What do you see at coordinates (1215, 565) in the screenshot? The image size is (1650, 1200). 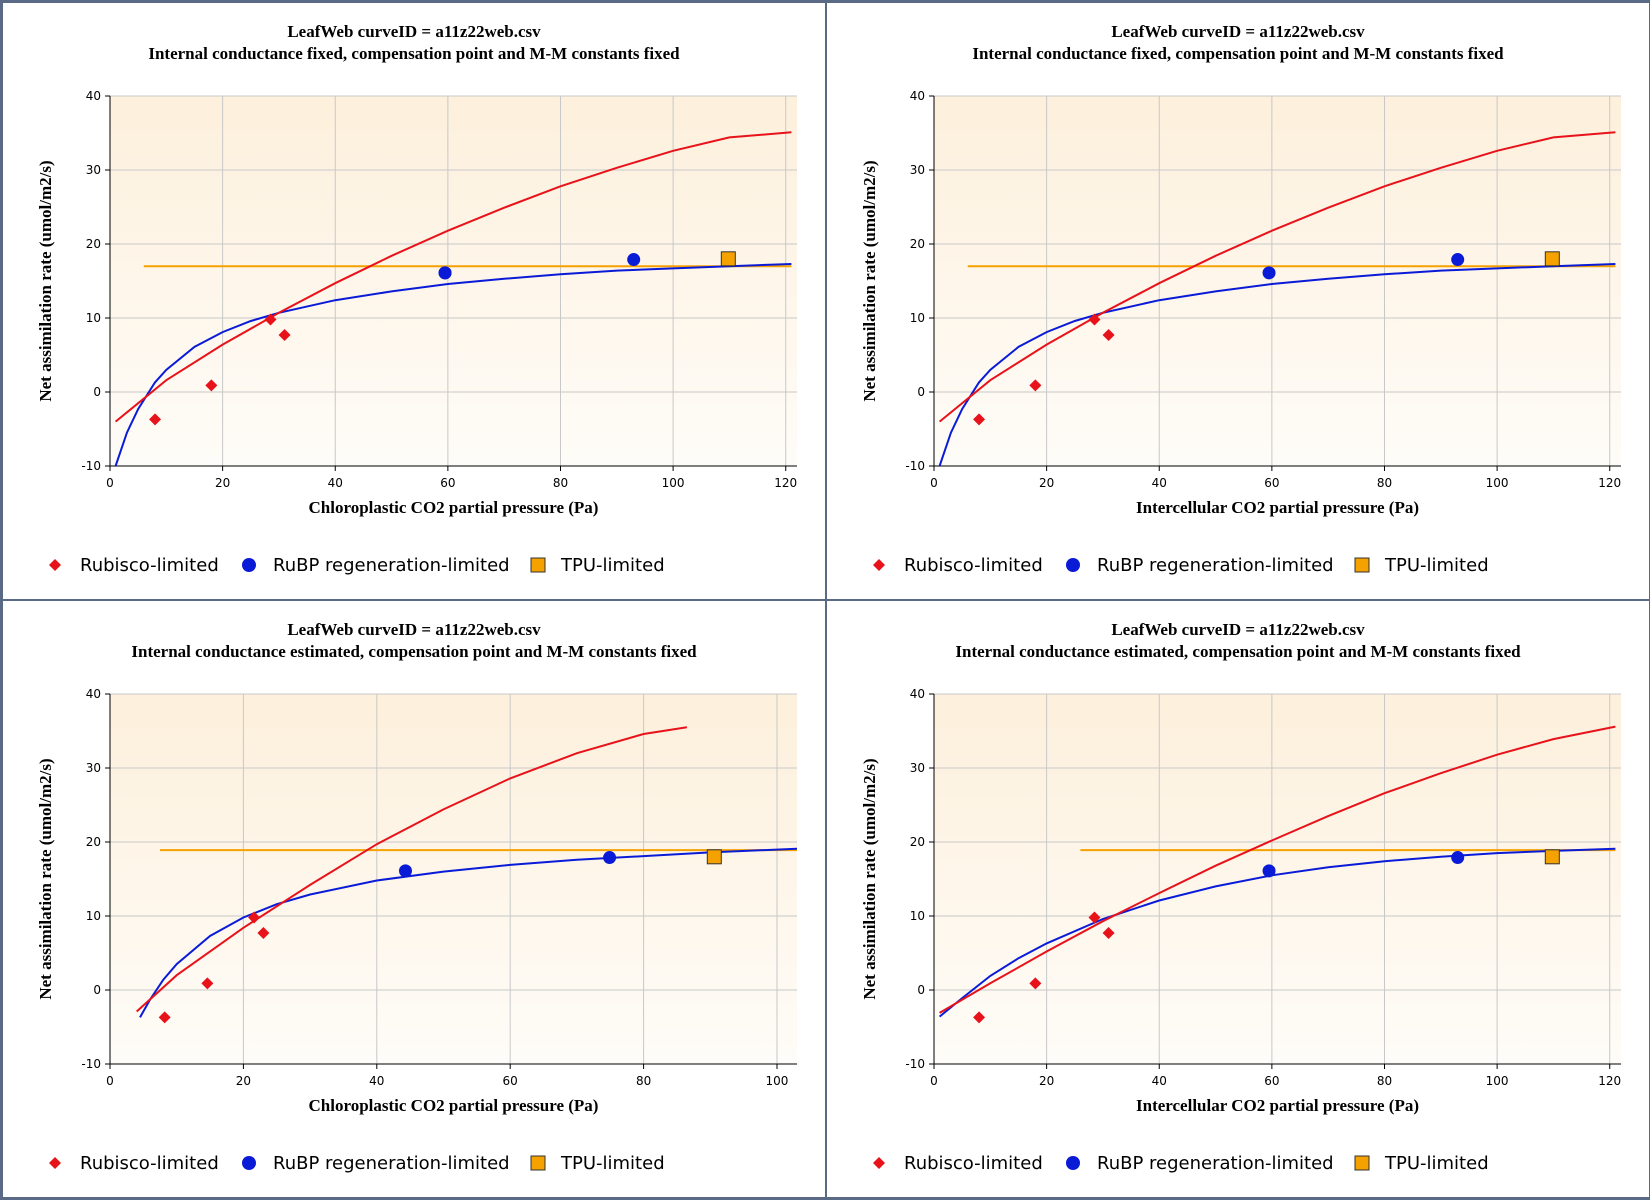 I see `legend-label-rubp: RuBP regeneration-limited` at bounding box center [1215, 565].